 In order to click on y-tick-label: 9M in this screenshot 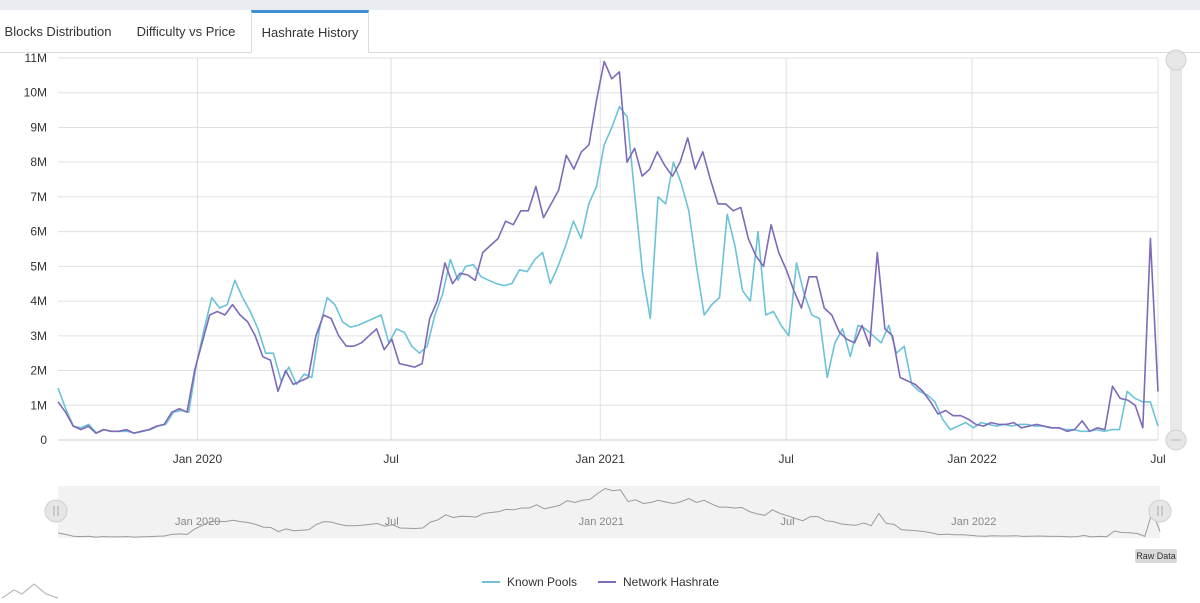, I will do `click(38, 127)`.